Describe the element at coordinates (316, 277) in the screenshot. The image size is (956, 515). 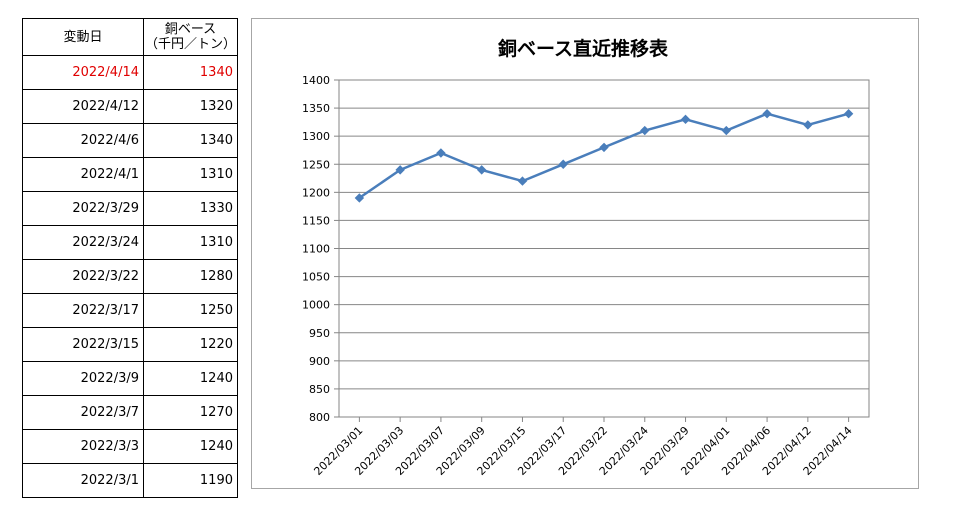
I see `y-tick-label: 1050` at that location.